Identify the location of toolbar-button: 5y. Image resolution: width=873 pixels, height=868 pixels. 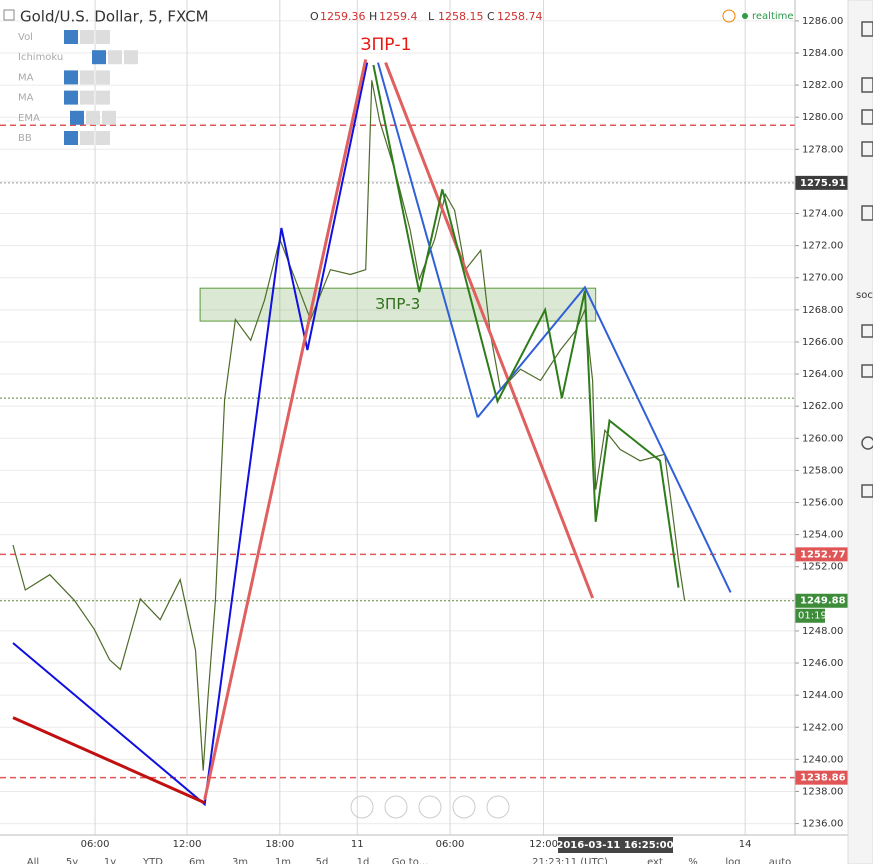
(72, 862).